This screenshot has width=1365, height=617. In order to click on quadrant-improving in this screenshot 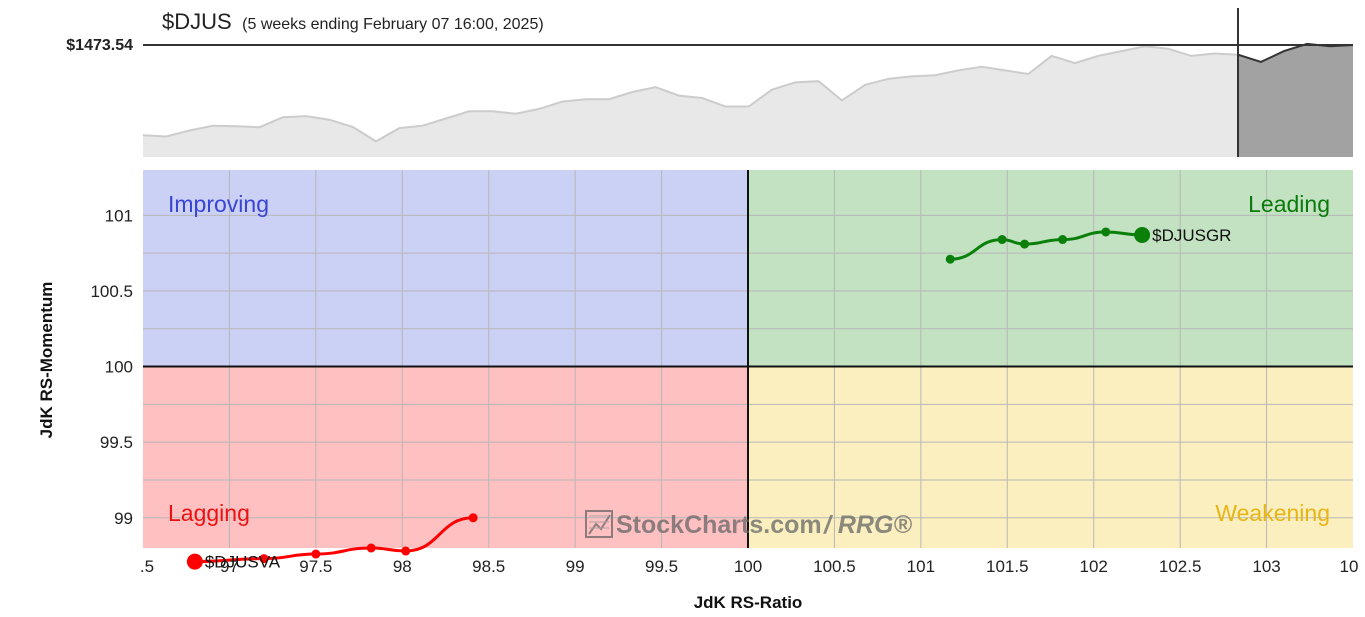, I will do `click(445, 268)`.